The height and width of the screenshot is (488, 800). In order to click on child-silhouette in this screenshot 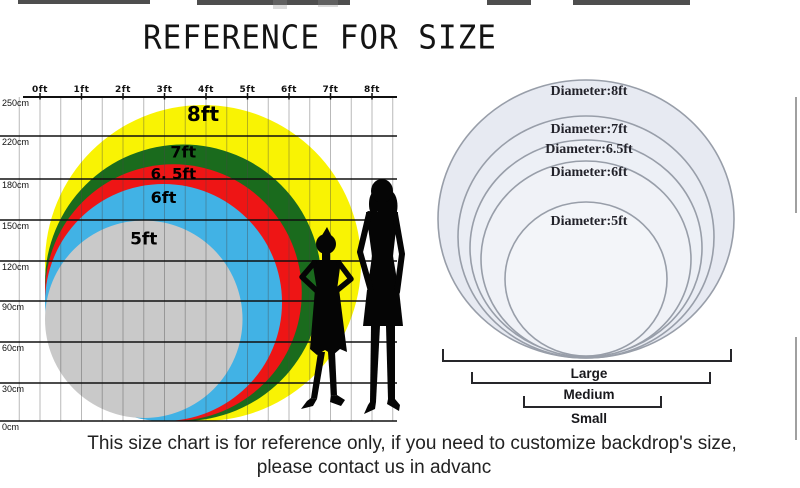, I will do `click(326, 318)`.